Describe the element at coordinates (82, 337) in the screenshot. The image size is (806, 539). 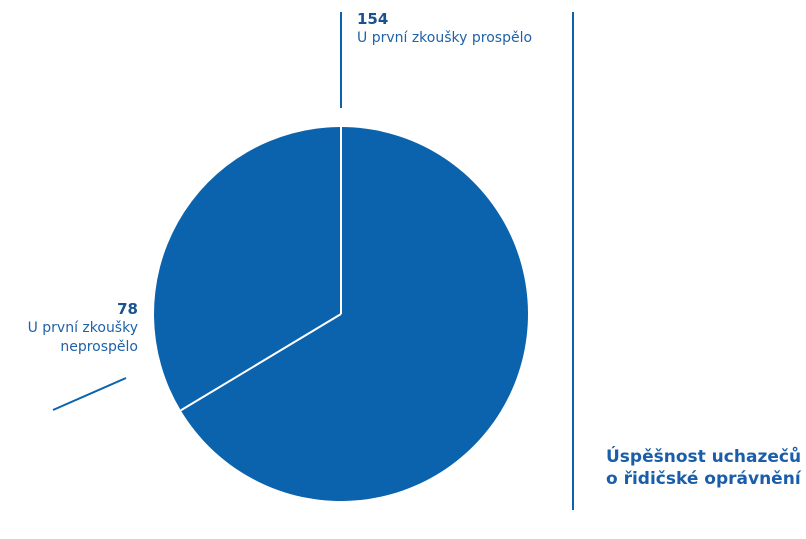
I see `slice-text-fail: U první zkoušky neprospělo` at that location.